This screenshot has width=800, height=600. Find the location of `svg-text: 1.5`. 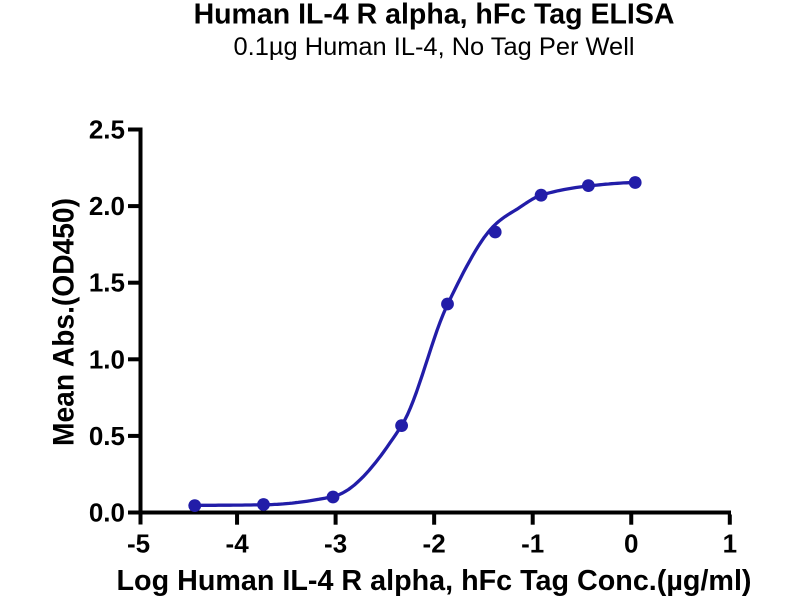

svg-text: 1.5 is located at coordinates (107, 283).